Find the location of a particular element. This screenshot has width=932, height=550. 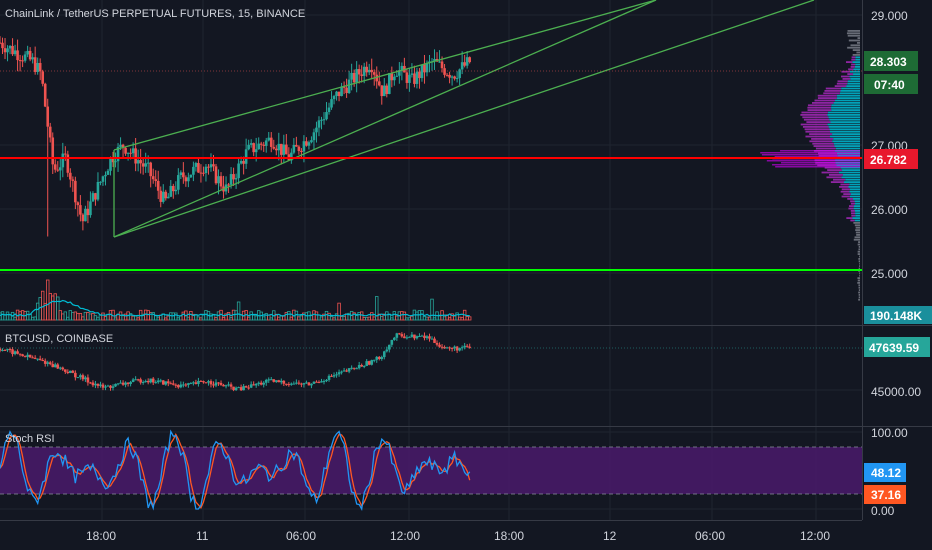

rsi-tick-0: 0.00 is located at coordinates (883, 511).